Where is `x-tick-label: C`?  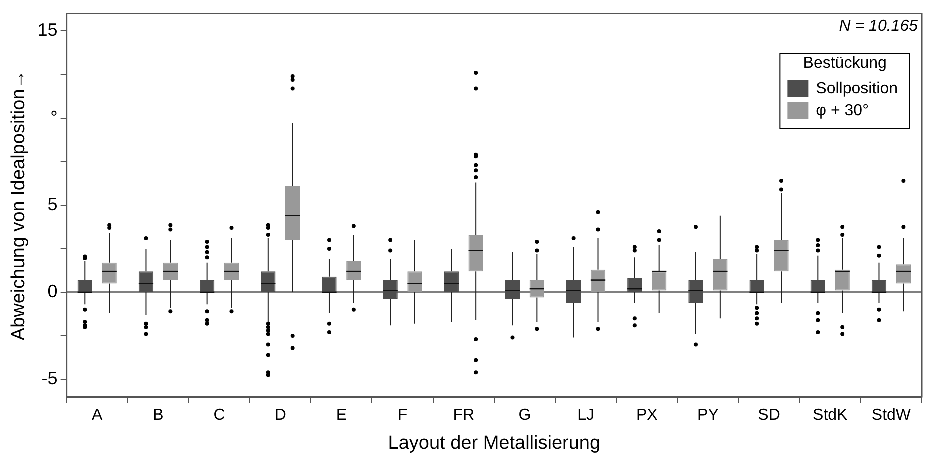 x-tick-label: C is located at coordinates (220, 415).